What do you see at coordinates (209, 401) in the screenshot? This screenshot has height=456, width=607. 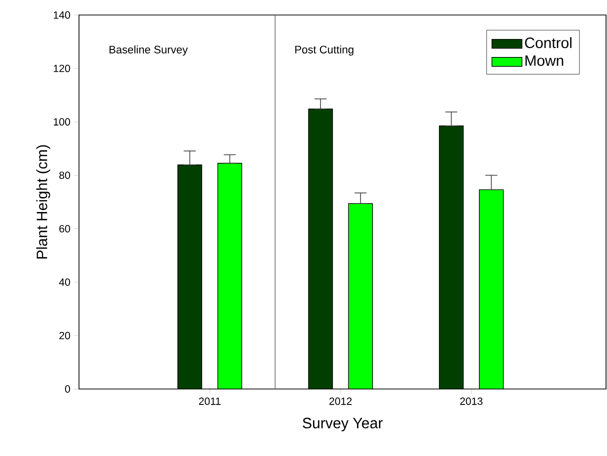 I see `x-tick-label: 2011` at bounding box center [209, 401].